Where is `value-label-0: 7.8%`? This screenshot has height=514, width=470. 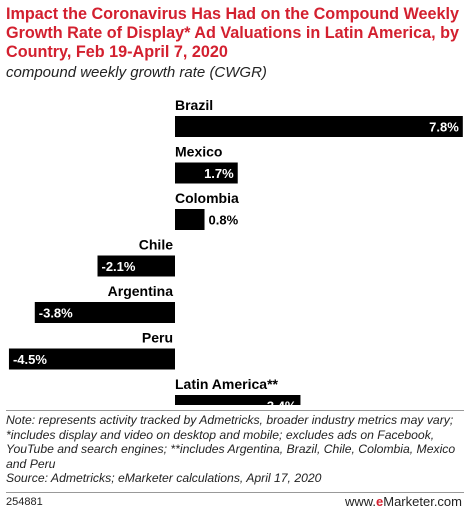
value-label-0: 7.8% is located at coordinates (444, 127).